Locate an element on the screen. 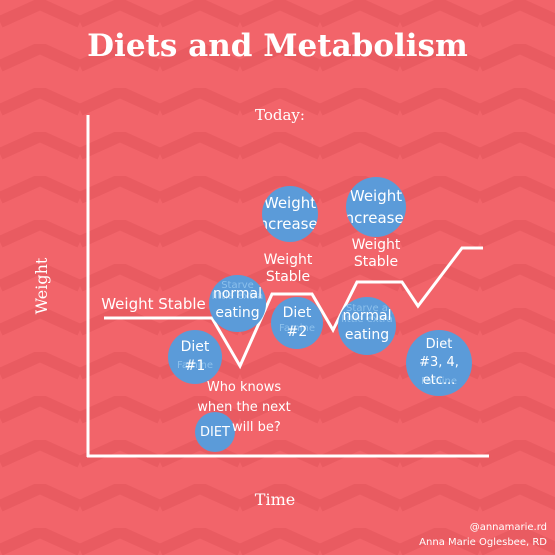  starve-ghost-text-1: Starve little extra is located at coordinates (237, 291).